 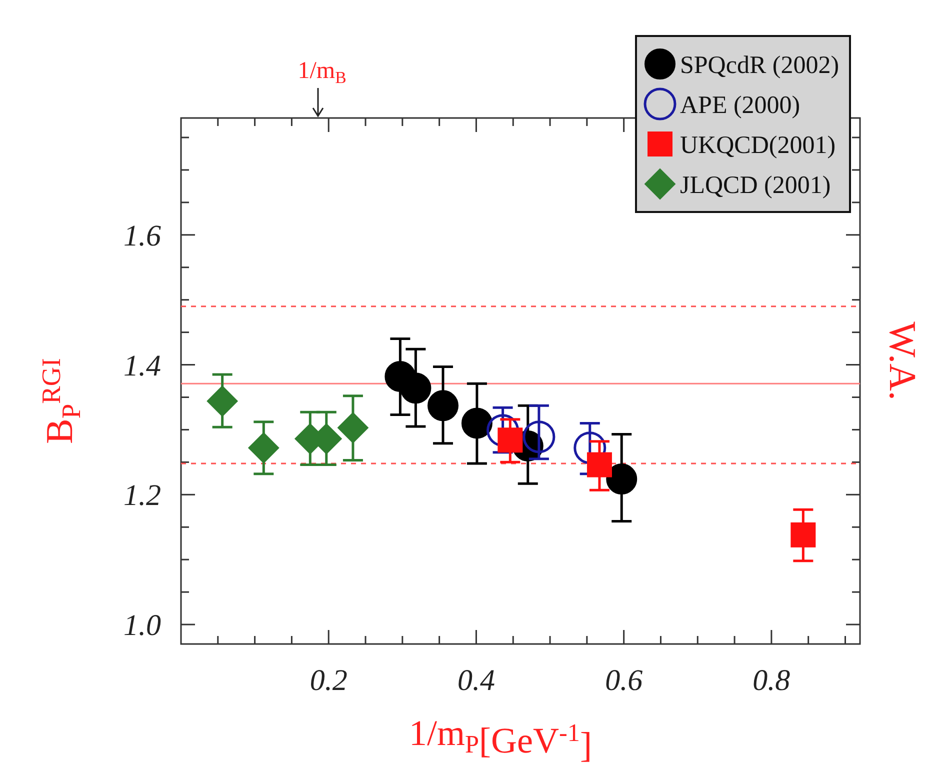 What do you see at coordinates (476, 680) in the screenshot?
I see `x-tick-label: 0.4` at bounding box center [476, 680].